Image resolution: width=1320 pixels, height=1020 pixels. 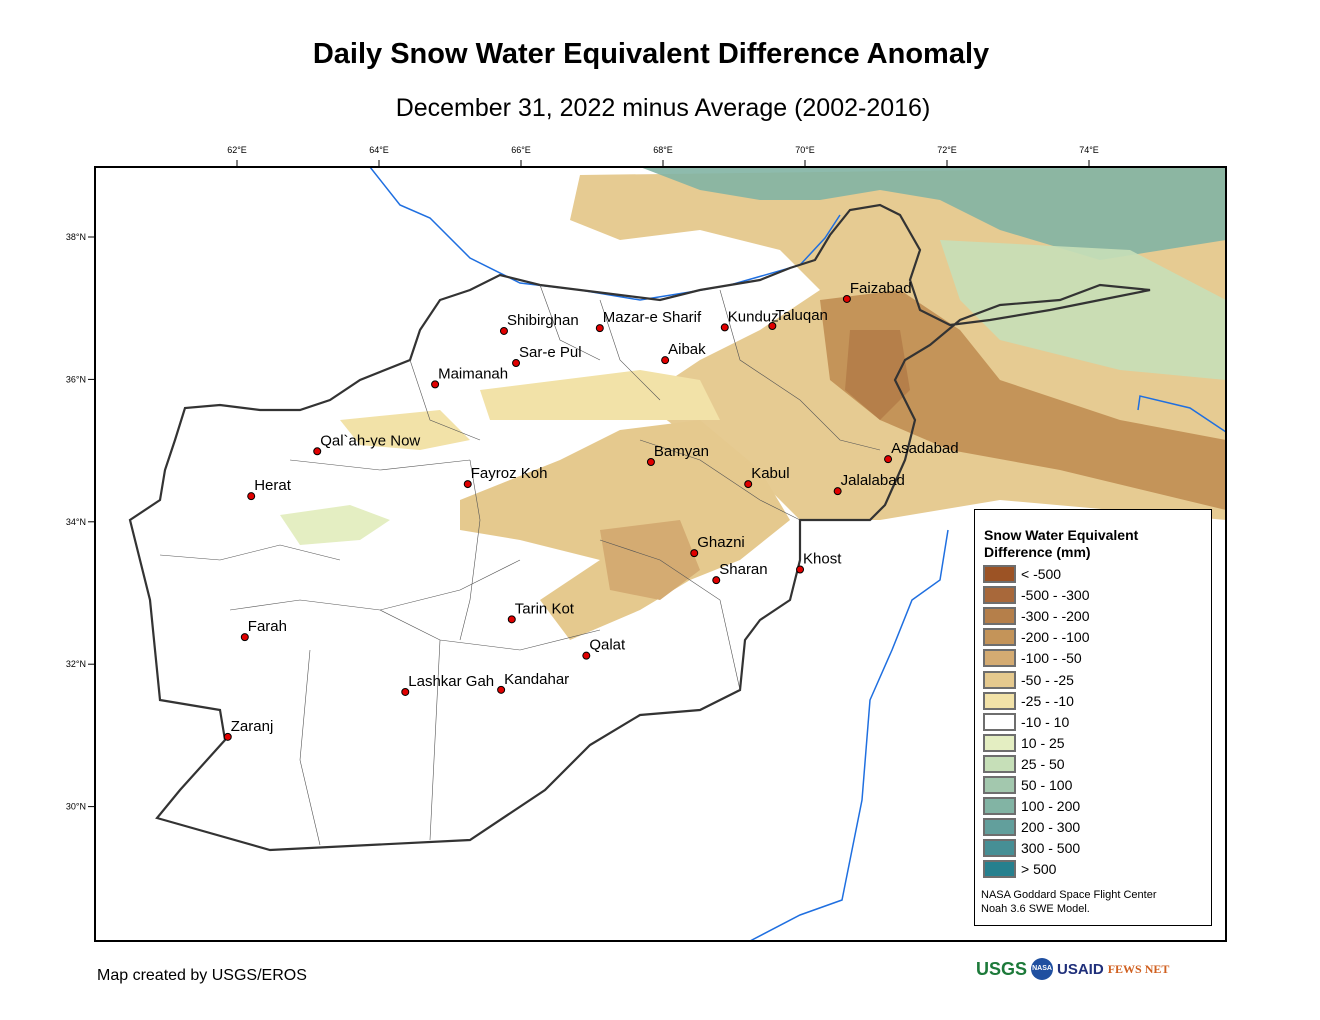 I want to click on anomaly-area-ghazni, so click(x=650, y=560).